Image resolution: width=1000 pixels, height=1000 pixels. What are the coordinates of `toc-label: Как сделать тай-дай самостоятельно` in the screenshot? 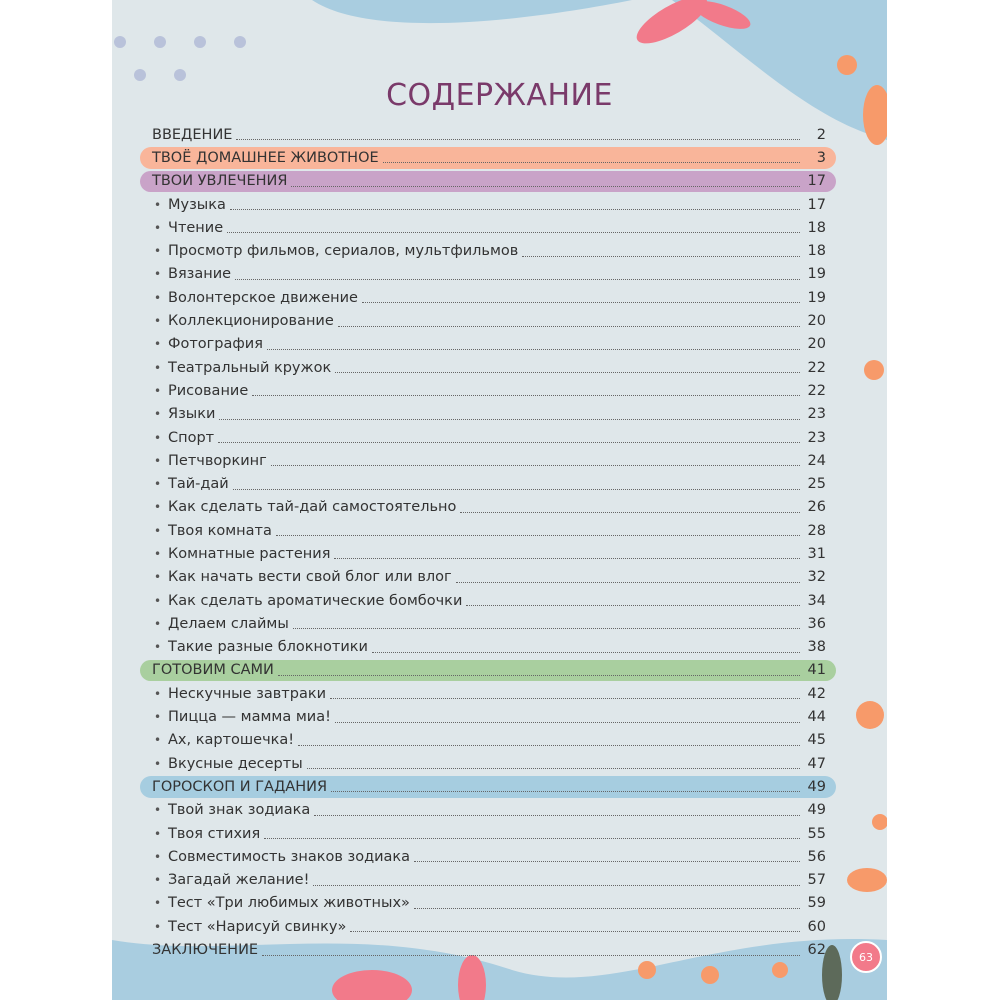 It's located at (312, 507).